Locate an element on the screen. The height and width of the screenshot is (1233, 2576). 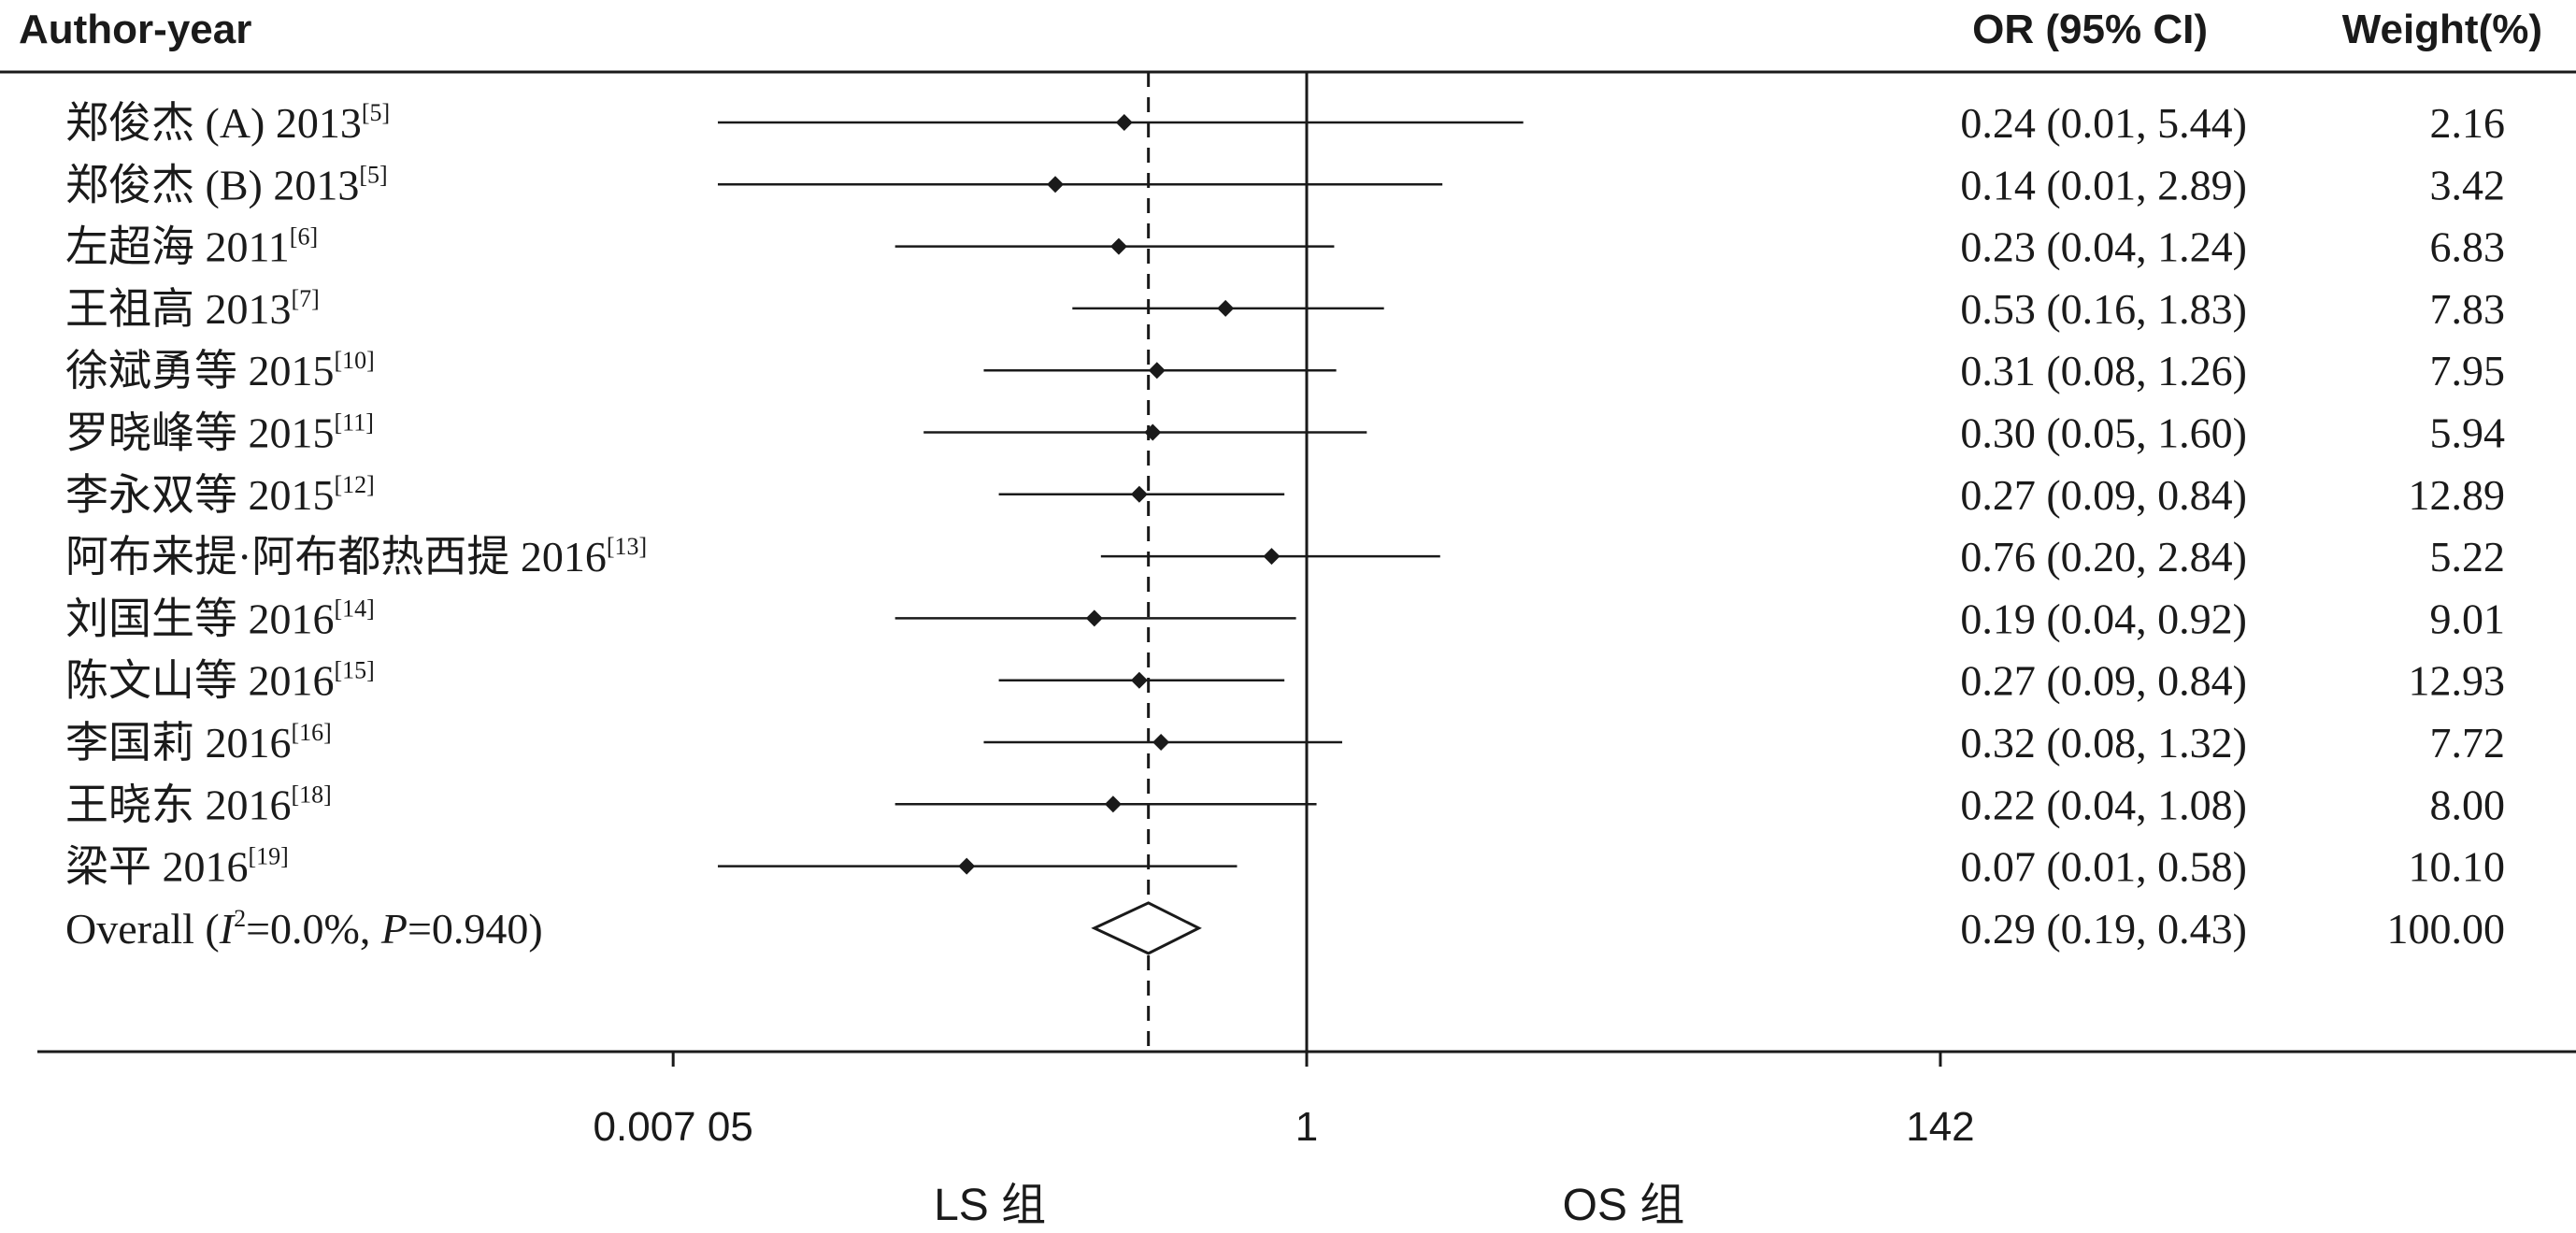
study-row: 李永双等 2015[12] 0.27 (0.09, 0.84) 12.89 is located at coordinates (1285, 495).